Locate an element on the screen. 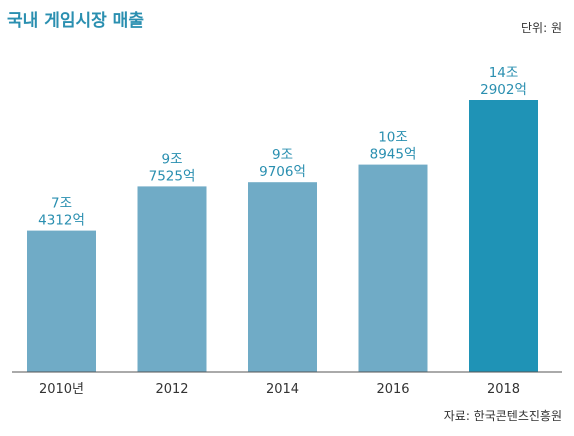 This screenshot has width=574, height=436. data-label-trillion-2: 9조 is located at coordinates (282, 155).